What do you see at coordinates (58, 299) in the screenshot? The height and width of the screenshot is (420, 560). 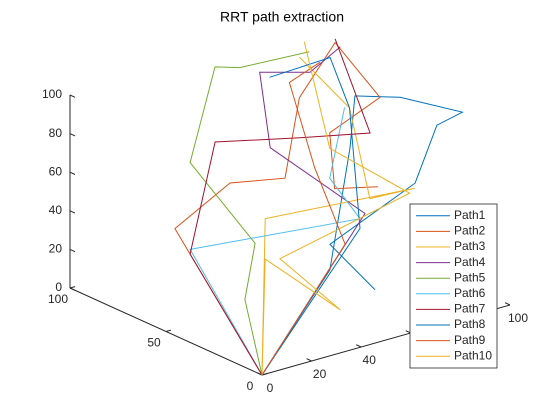 I see `y-tick-label: 100` at bounding box center [58, 299].